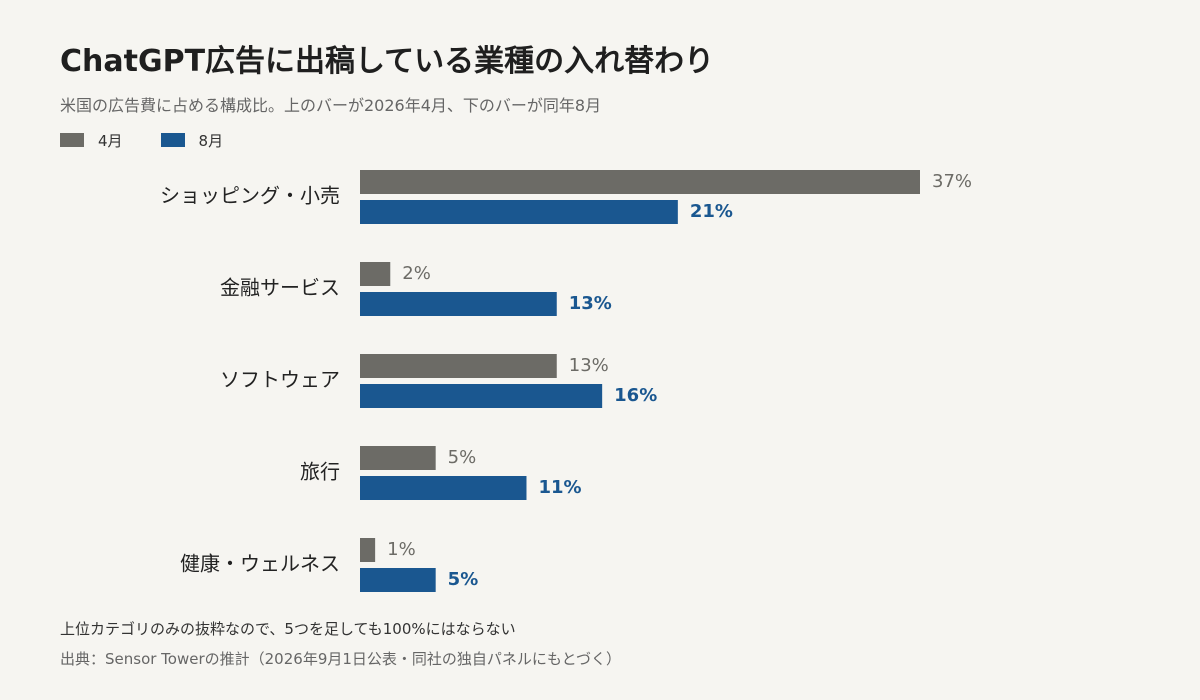 The width and height of the screenshot is (1200, 700). What do you see at coordinates (331, 105) in the screenshot?
I see `chart-subtitle: 米国の広告費に占める構成比。上のバーが2026年4月、下のバーが同年8月` at bounding box center [331, 105].